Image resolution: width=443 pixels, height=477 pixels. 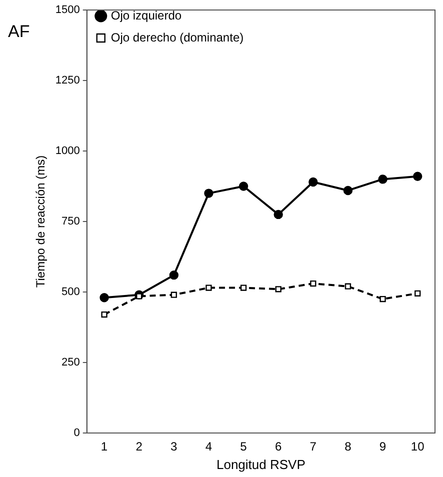 What do you see at coordinates (244, 447) in the screenshot?
I see `x-tick-label: 5` at bounding box center [244, 447].